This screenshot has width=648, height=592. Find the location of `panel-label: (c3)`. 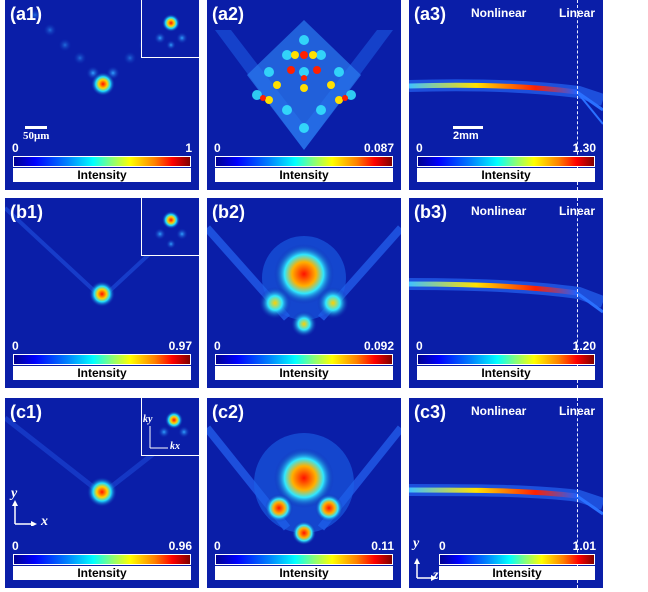

panel-label: (c3) is located at coordinates (430, 412).